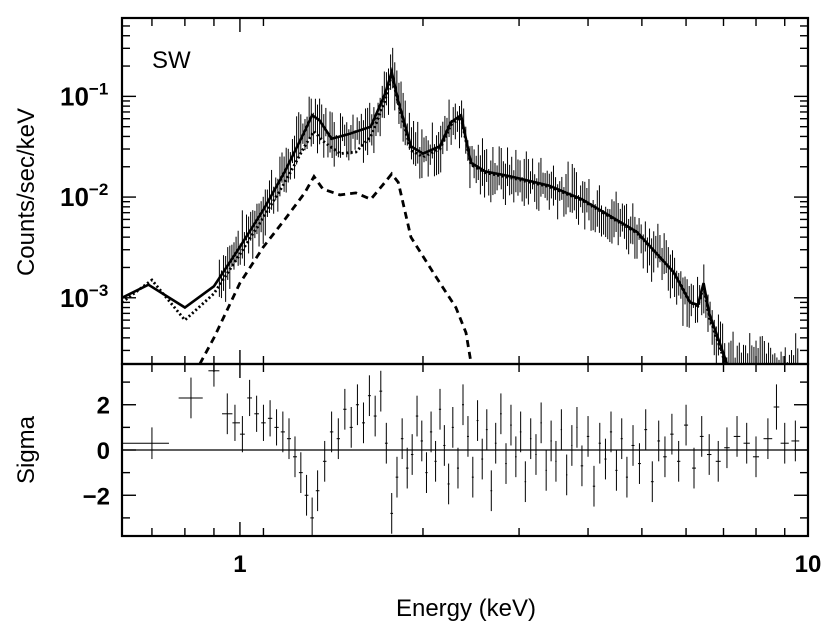 The width and height of the screenshot is (830, 638). What do you see at coordinates (335, 267) in the screenshot?
I see `model-curve-dashed` at bounding box center [335, 267].